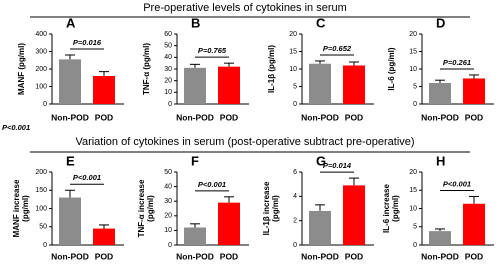  What do you see at coordinates (41, 34) in the screenshot?
I see `y-tick-label: 400` at bounding box center [41, 34].